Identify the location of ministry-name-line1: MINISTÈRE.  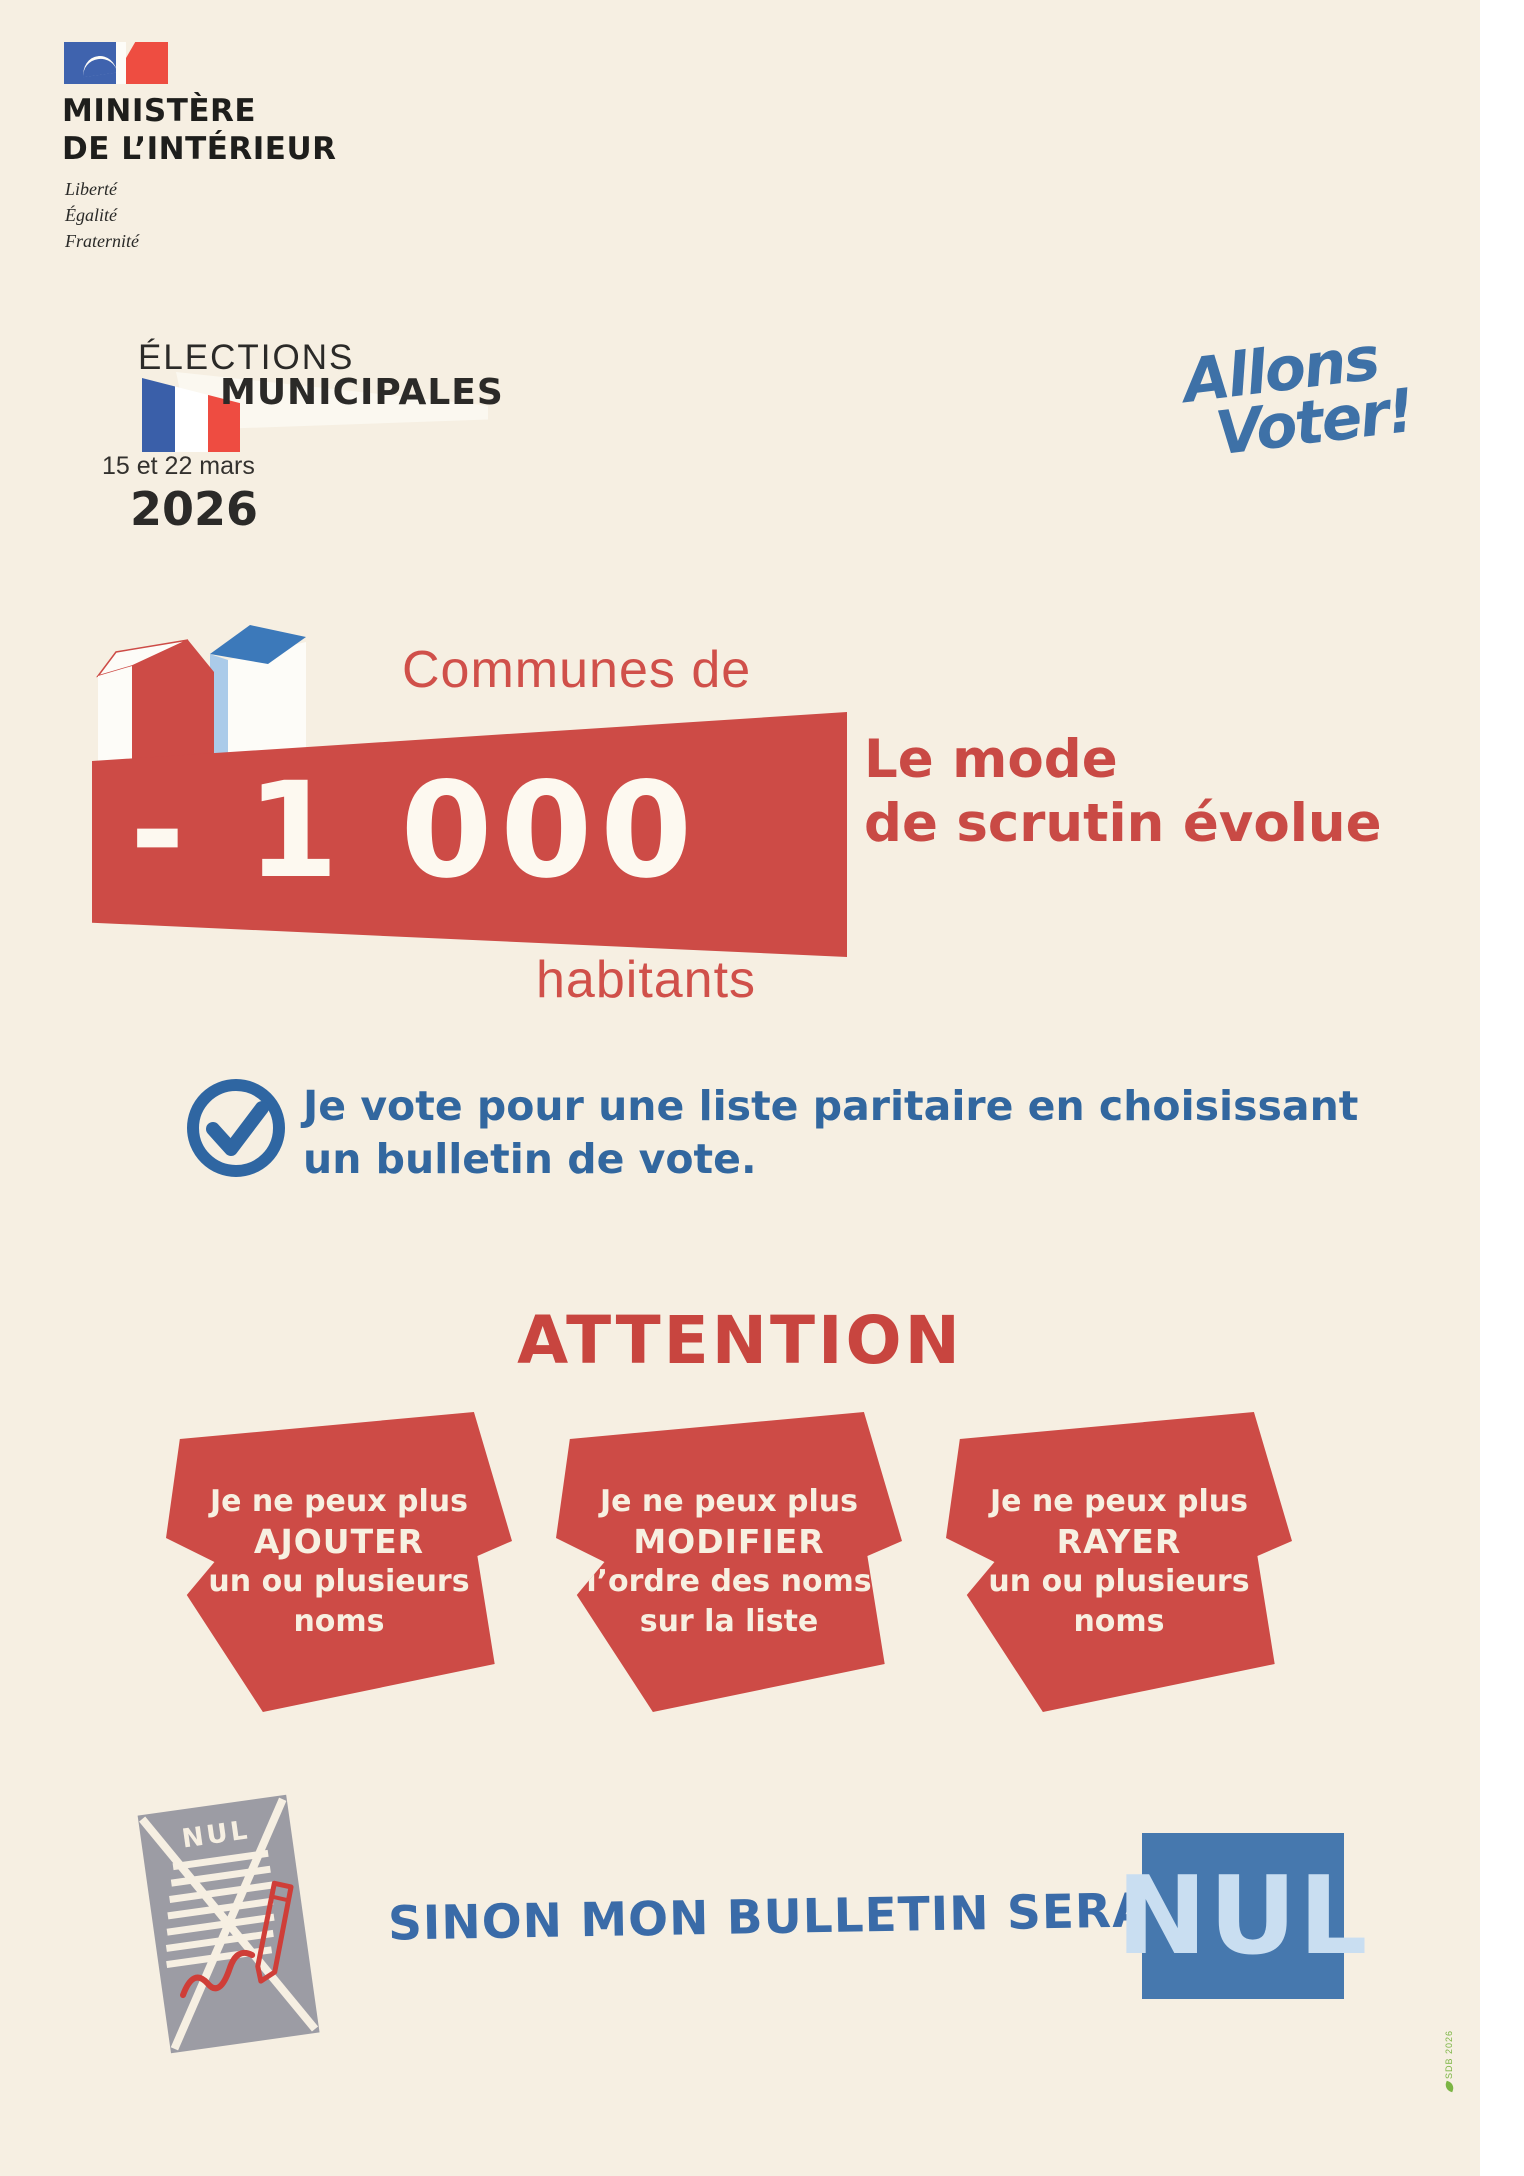
(159, 111).